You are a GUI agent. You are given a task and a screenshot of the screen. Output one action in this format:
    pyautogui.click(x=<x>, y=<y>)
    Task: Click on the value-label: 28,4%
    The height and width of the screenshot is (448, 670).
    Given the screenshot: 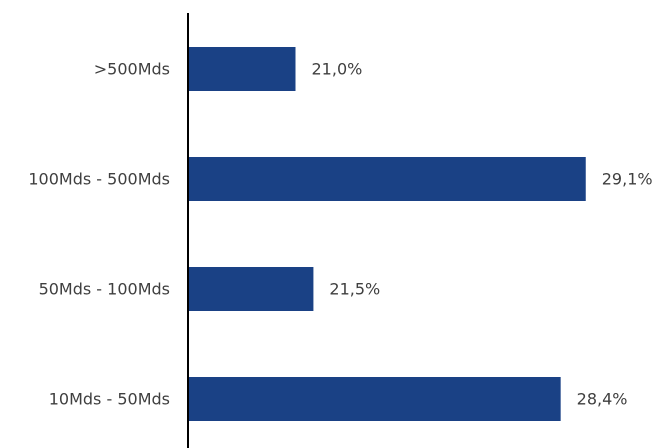 What is the action you would take?
    pyautogui.click(x=602, y=399)
    